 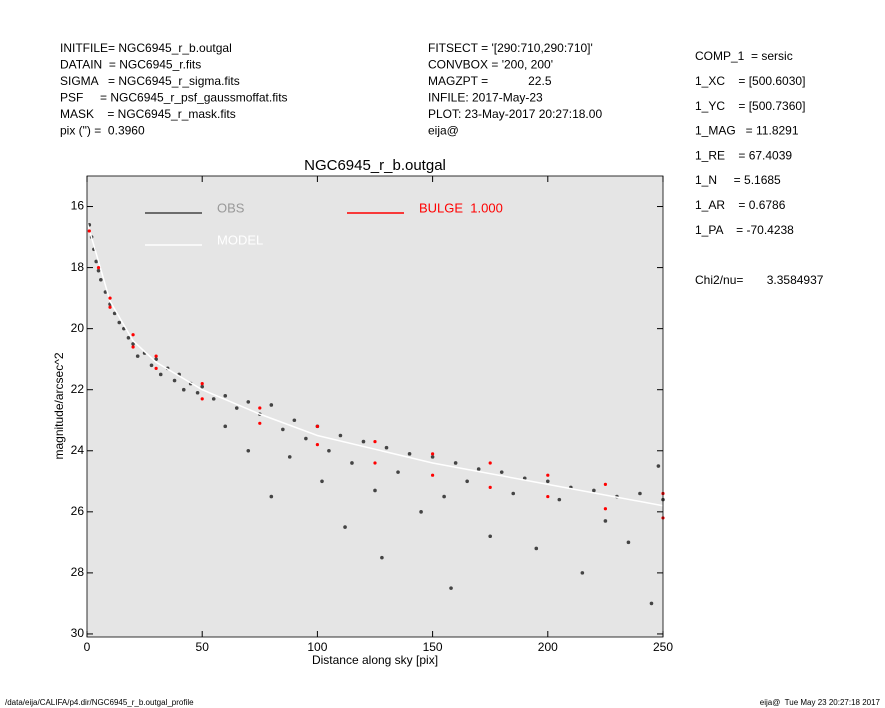 What do you see at coordinates (490, 81) in the screenshot?
I see `header-middle-line: MAGZPT = 22.5` at bounding box center [490, 81].